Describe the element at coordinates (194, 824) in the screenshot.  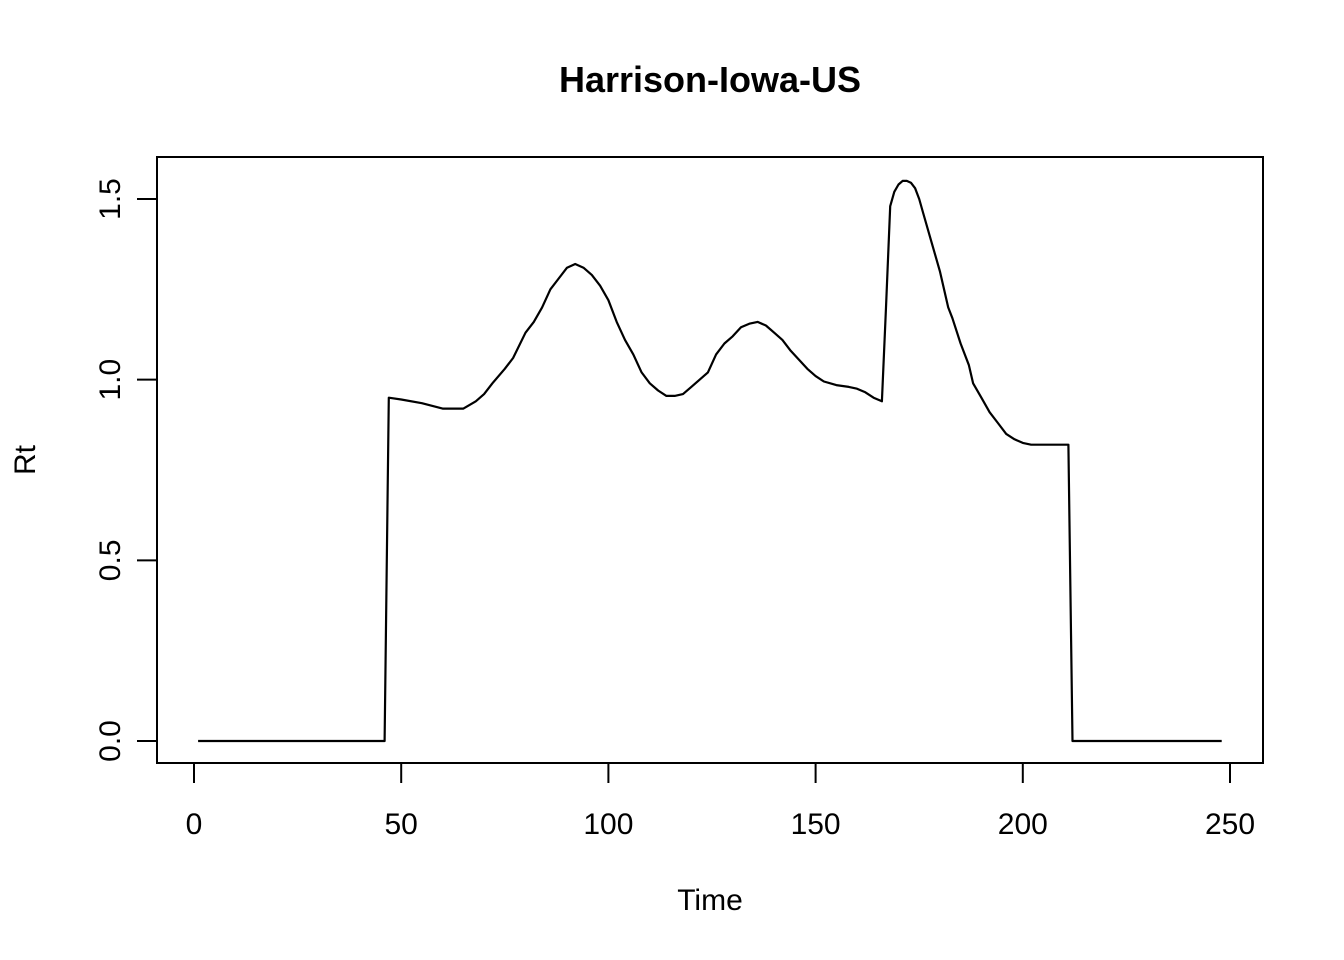
I see `x-tick-label: 0` at that location.